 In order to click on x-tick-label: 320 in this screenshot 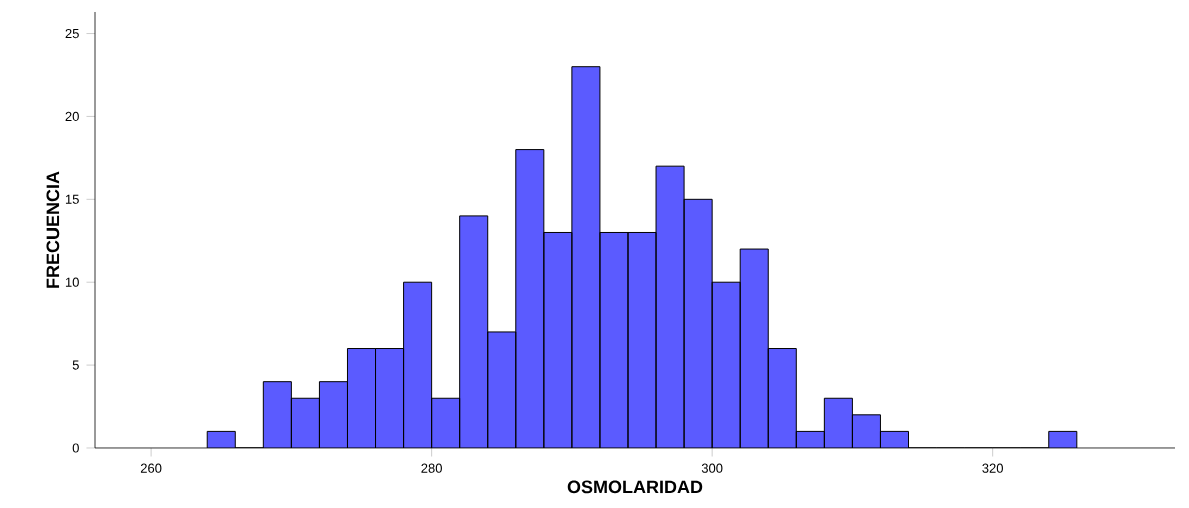, I will do `click(992, 468)`.